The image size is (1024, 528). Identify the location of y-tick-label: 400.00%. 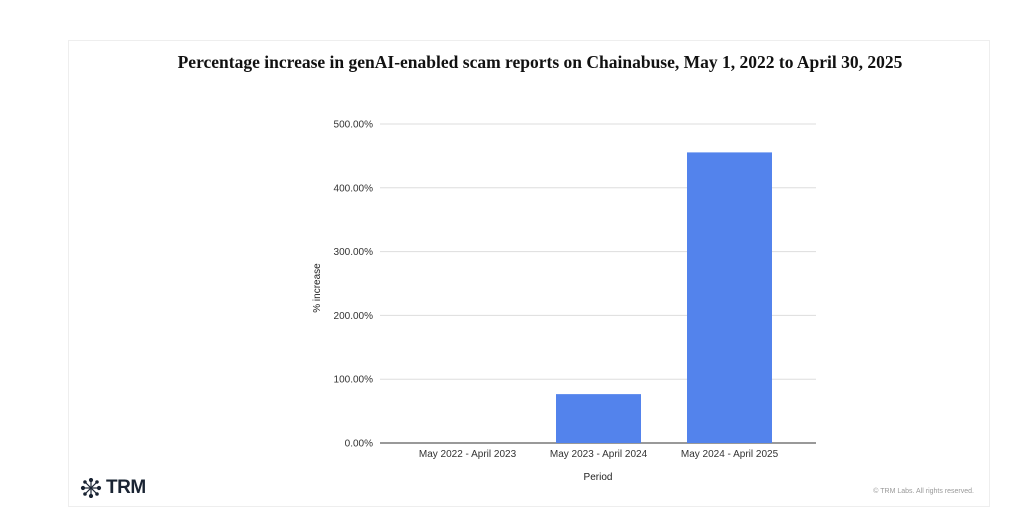
(354, 188).